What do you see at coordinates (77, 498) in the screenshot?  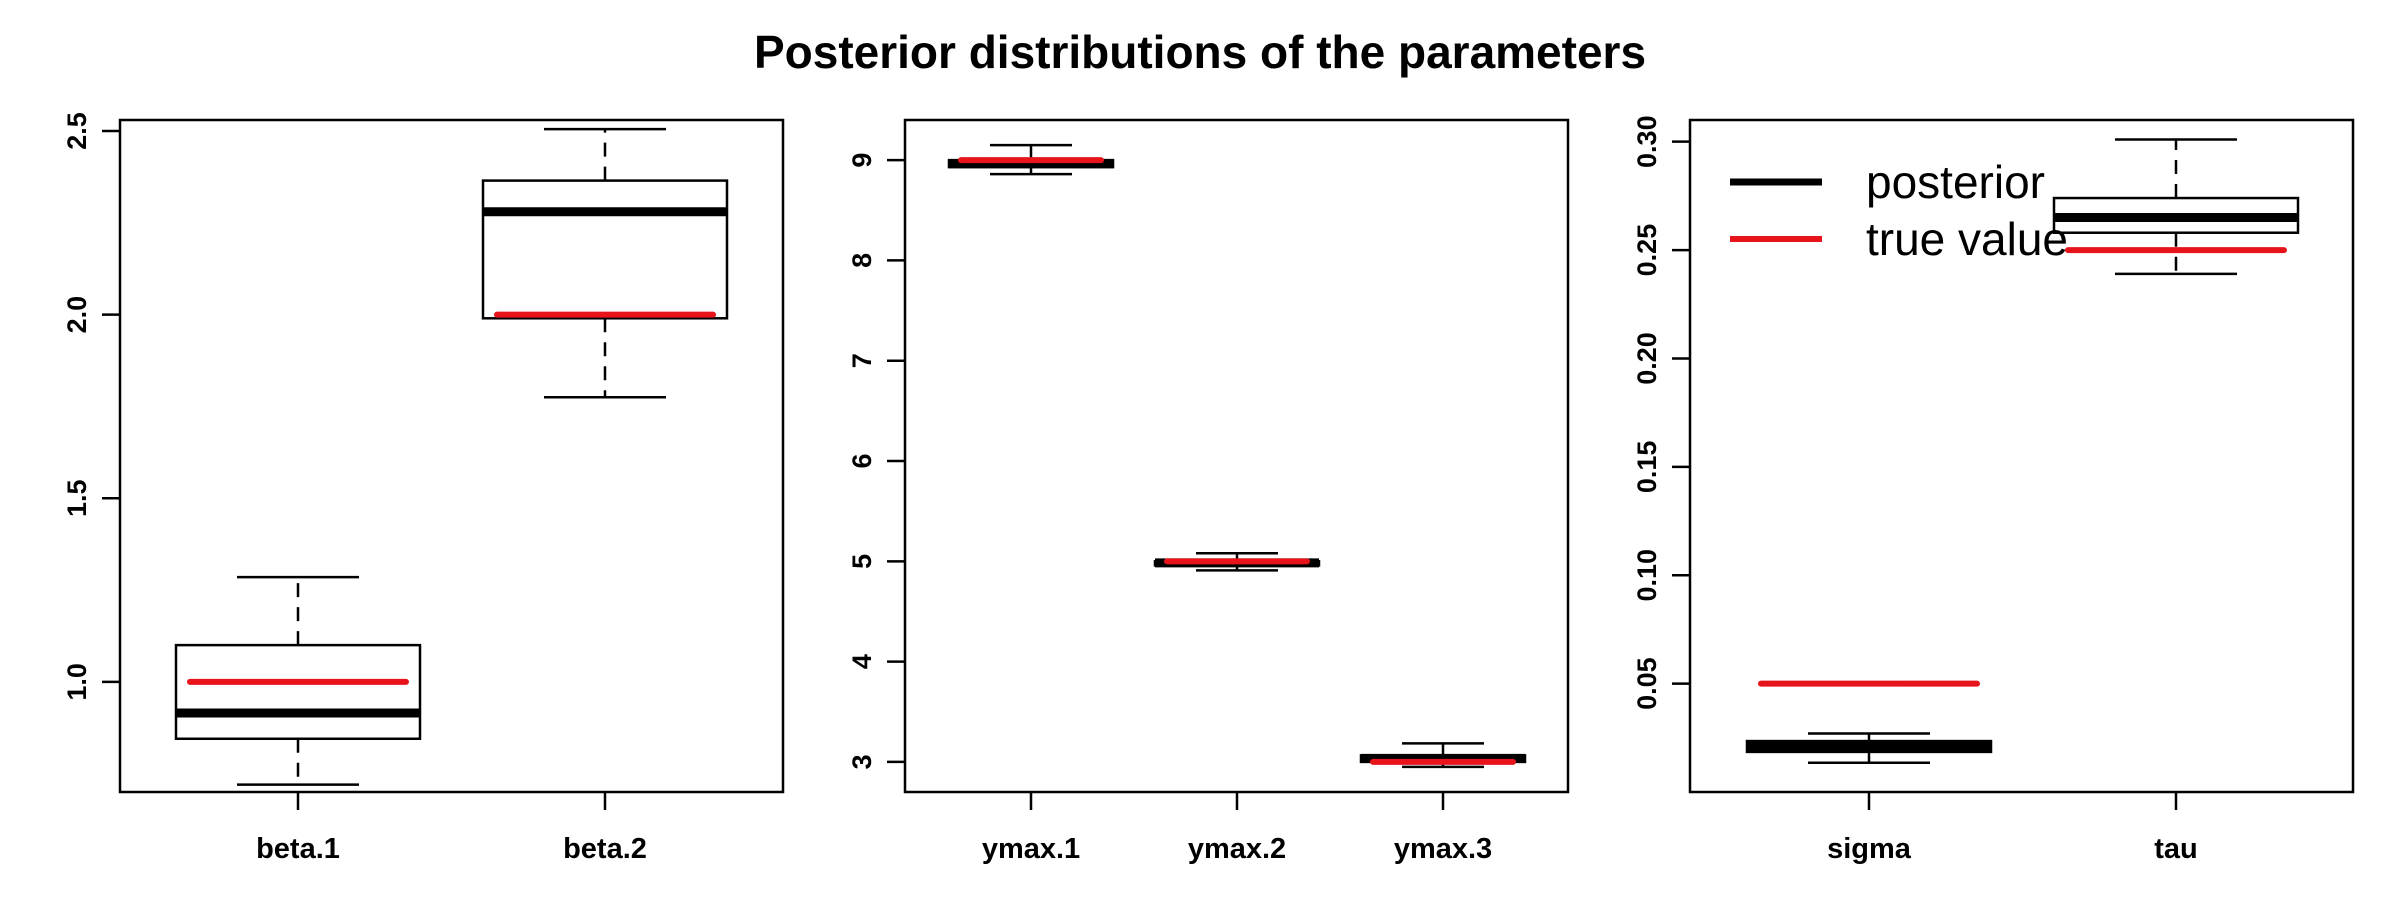 I see `y-tick-label: 1.5` at bounding box center [77, 498].